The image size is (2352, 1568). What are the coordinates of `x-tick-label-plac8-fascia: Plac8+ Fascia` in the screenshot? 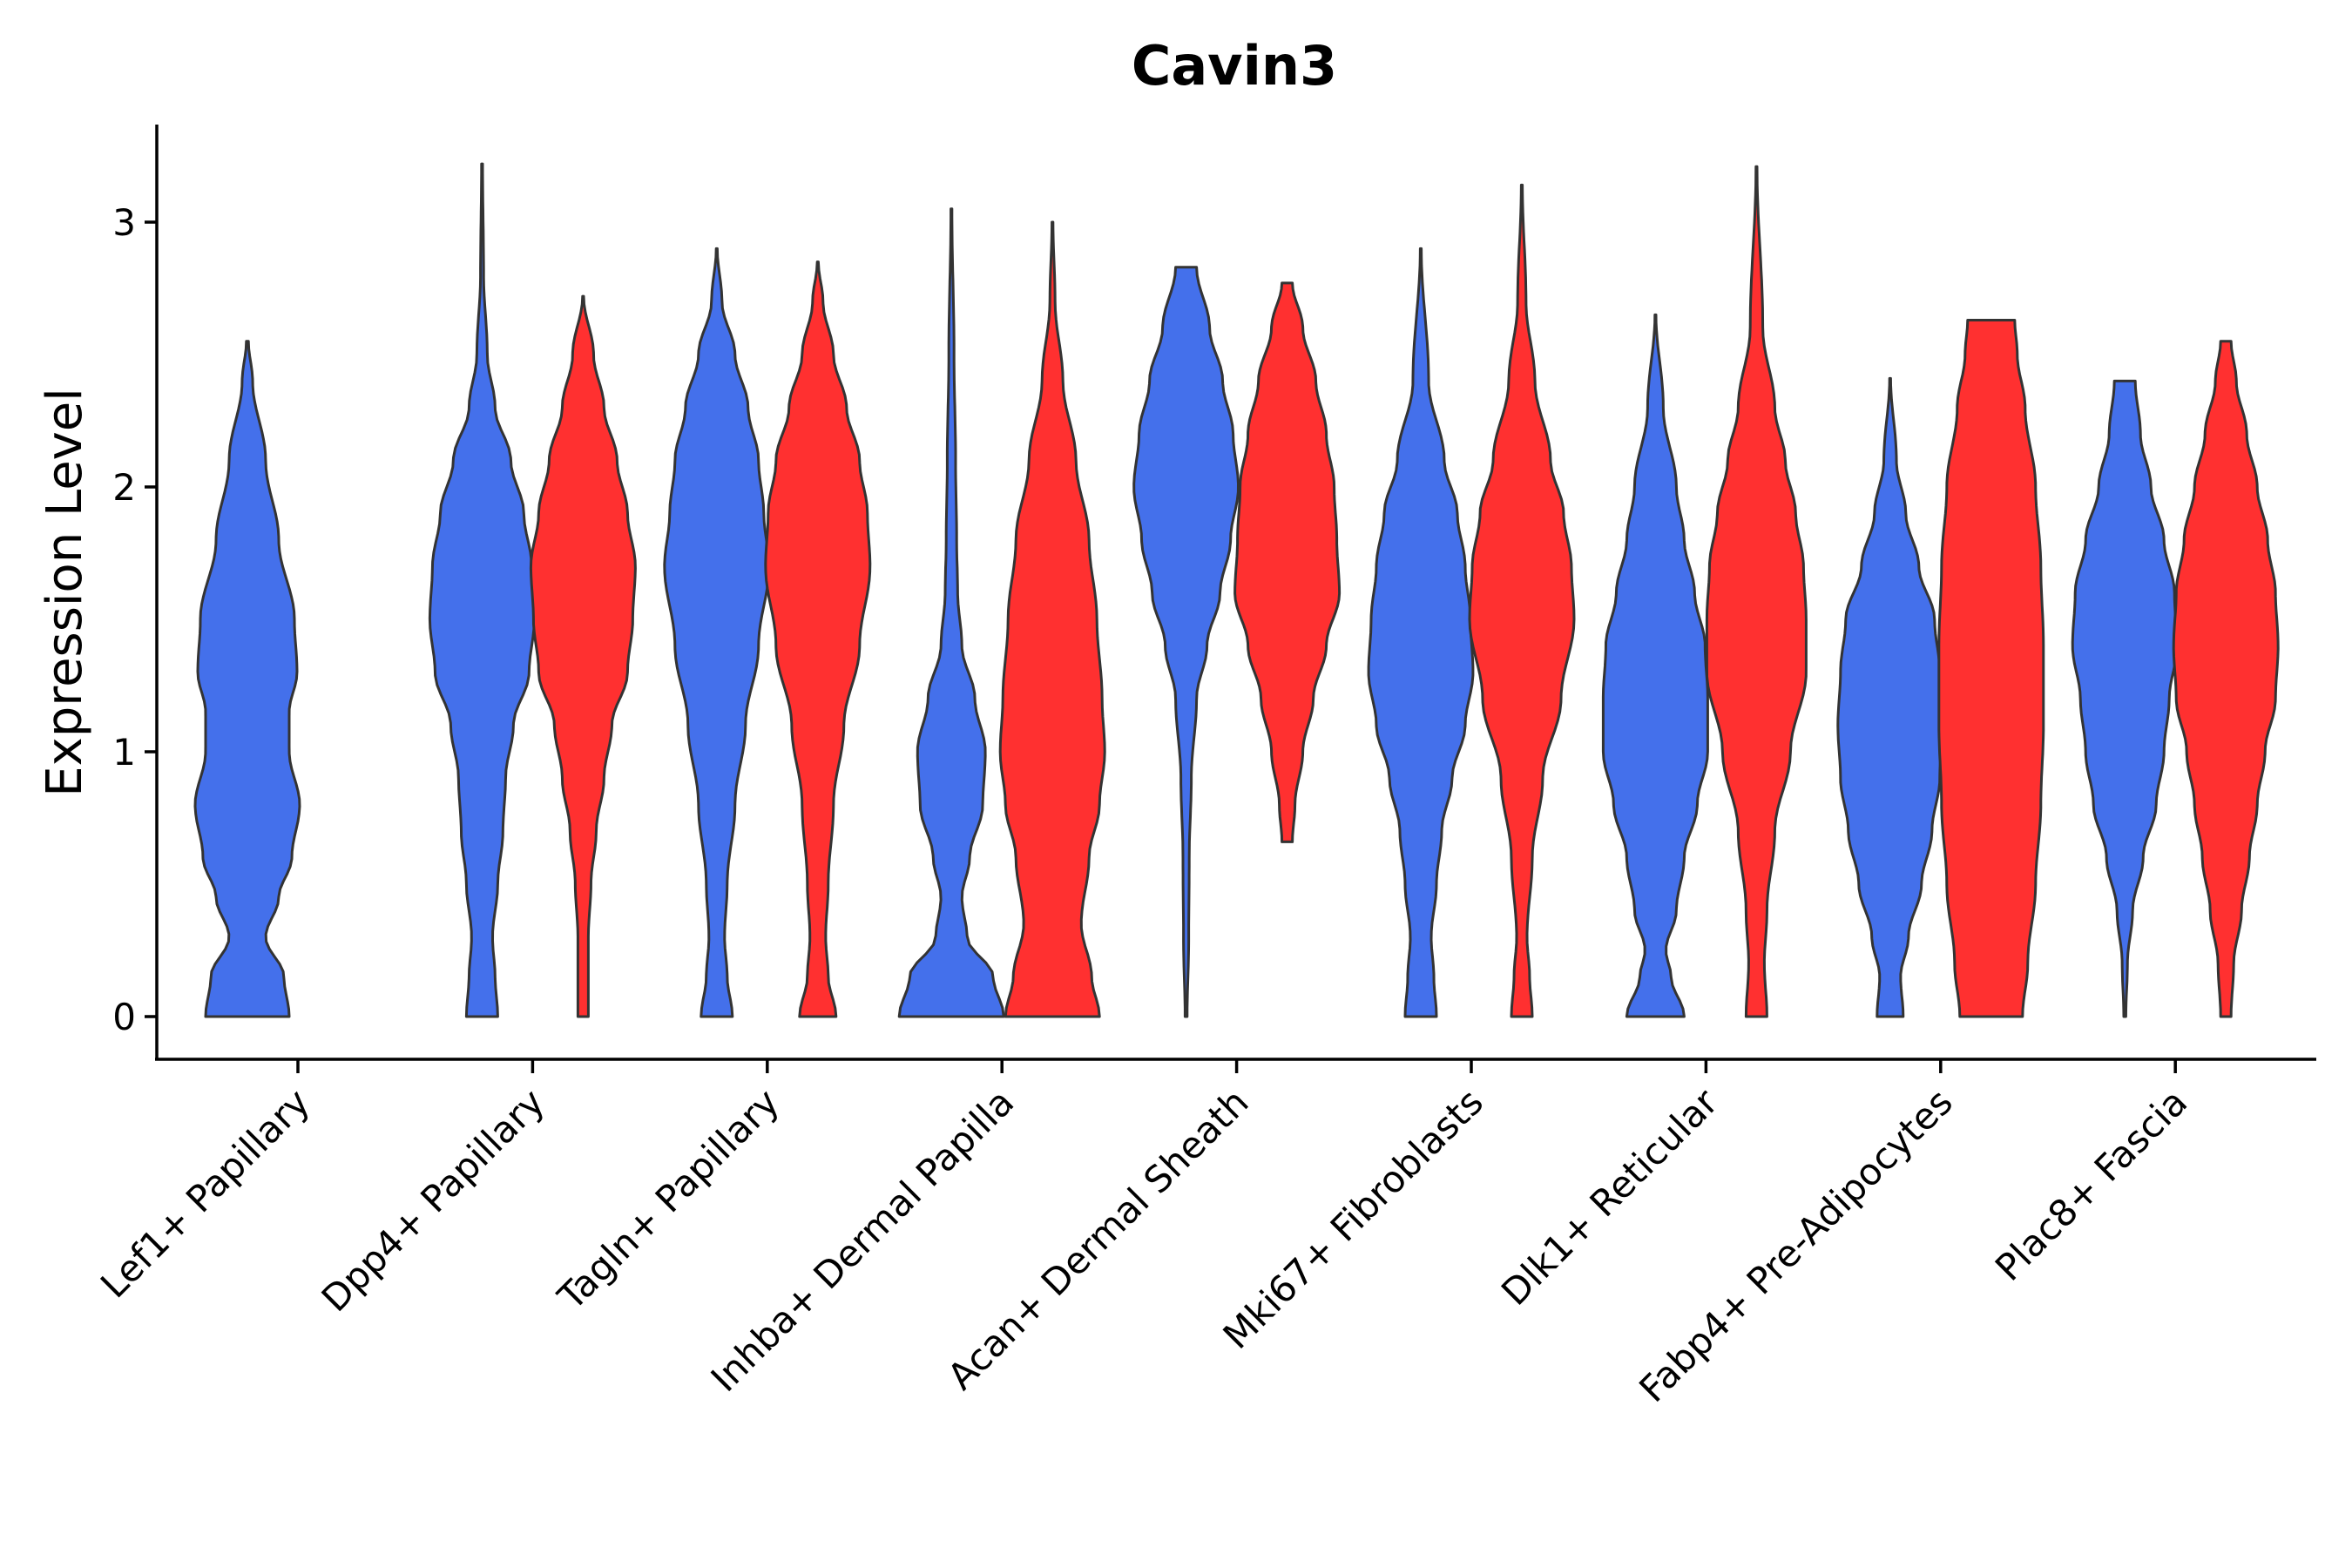 It's located at (2091, 1184).